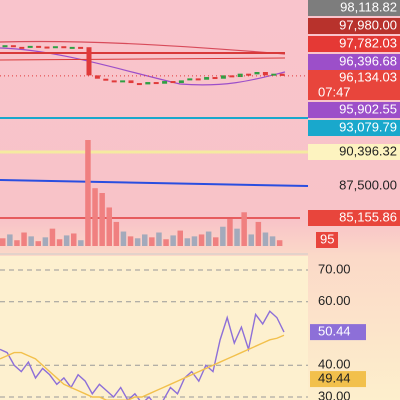 This screenshot has height=400, width=400. Describe the element at coordinates (334, 394) in the screenshot. I see `rsi-tick-label: 30.00` at that location.